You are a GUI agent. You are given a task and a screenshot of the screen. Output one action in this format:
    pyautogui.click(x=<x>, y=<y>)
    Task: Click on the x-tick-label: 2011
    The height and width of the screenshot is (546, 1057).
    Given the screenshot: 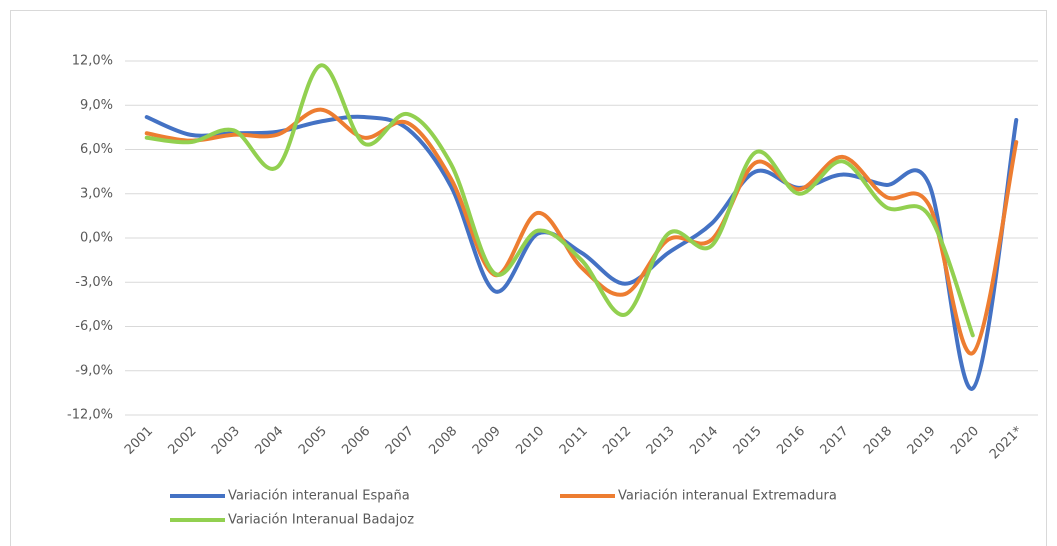 What is the action you would take?
    pyautogui.click(x=574, y=441)
    